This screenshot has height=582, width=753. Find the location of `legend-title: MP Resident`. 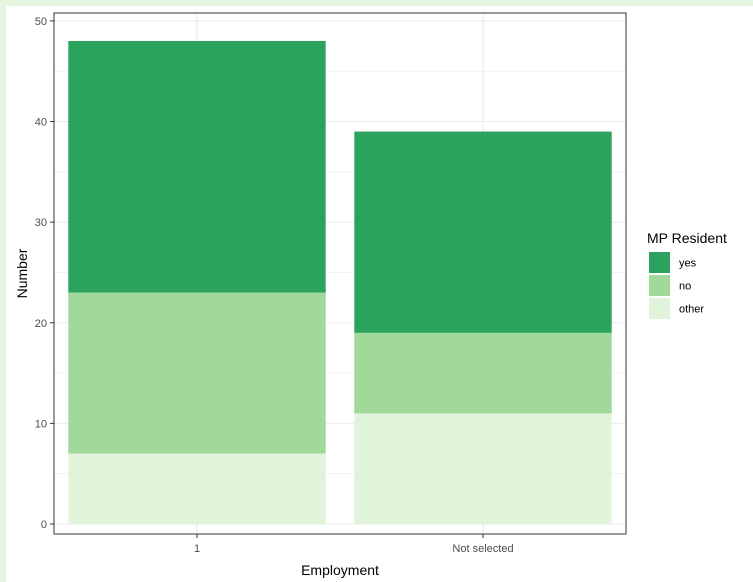

legend-title: MP Resident is located at coordinates (687, 238).